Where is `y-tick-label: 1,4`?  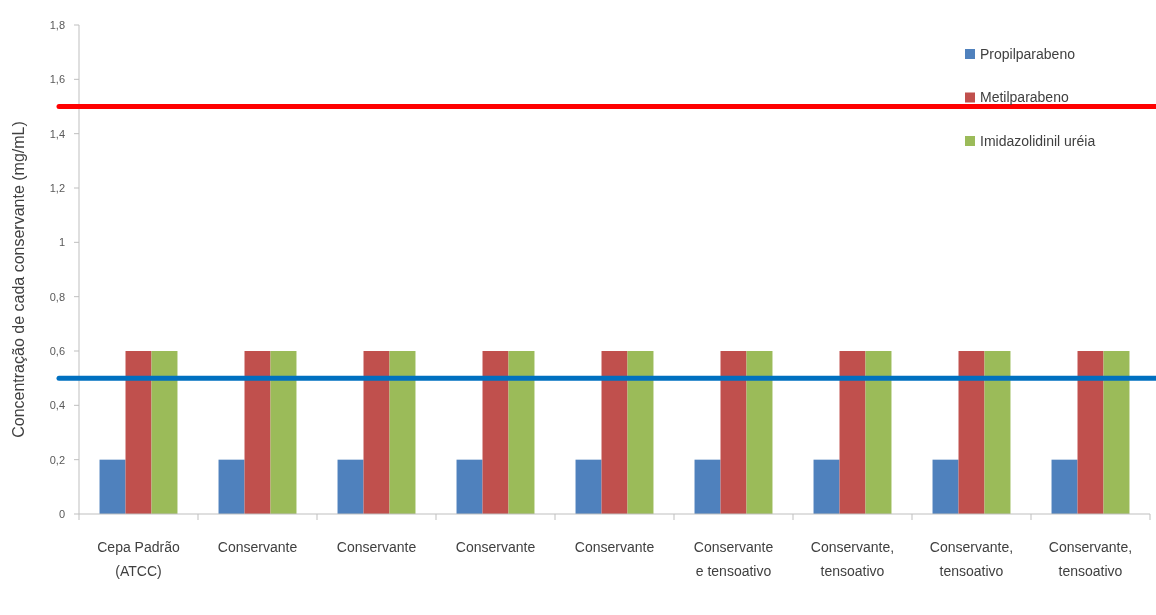
y-tick-label: 1,4 is located at coordinates (57, 133).